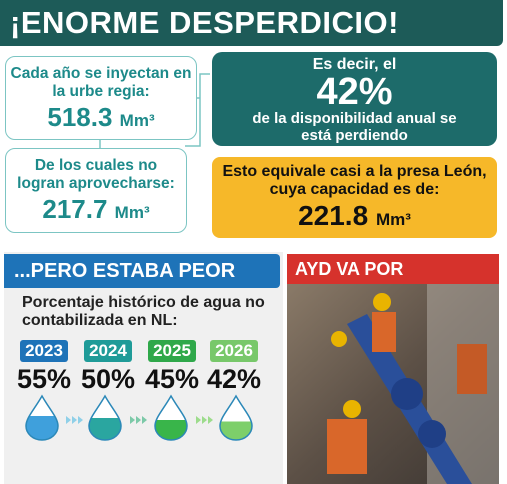 This screenshot has width=507, height=484. What do you see at coordinates (142, 271) in the screenshot?
I see `history-banner: ...PERO ESTABA PEOR` at bounding box center [142, 271].